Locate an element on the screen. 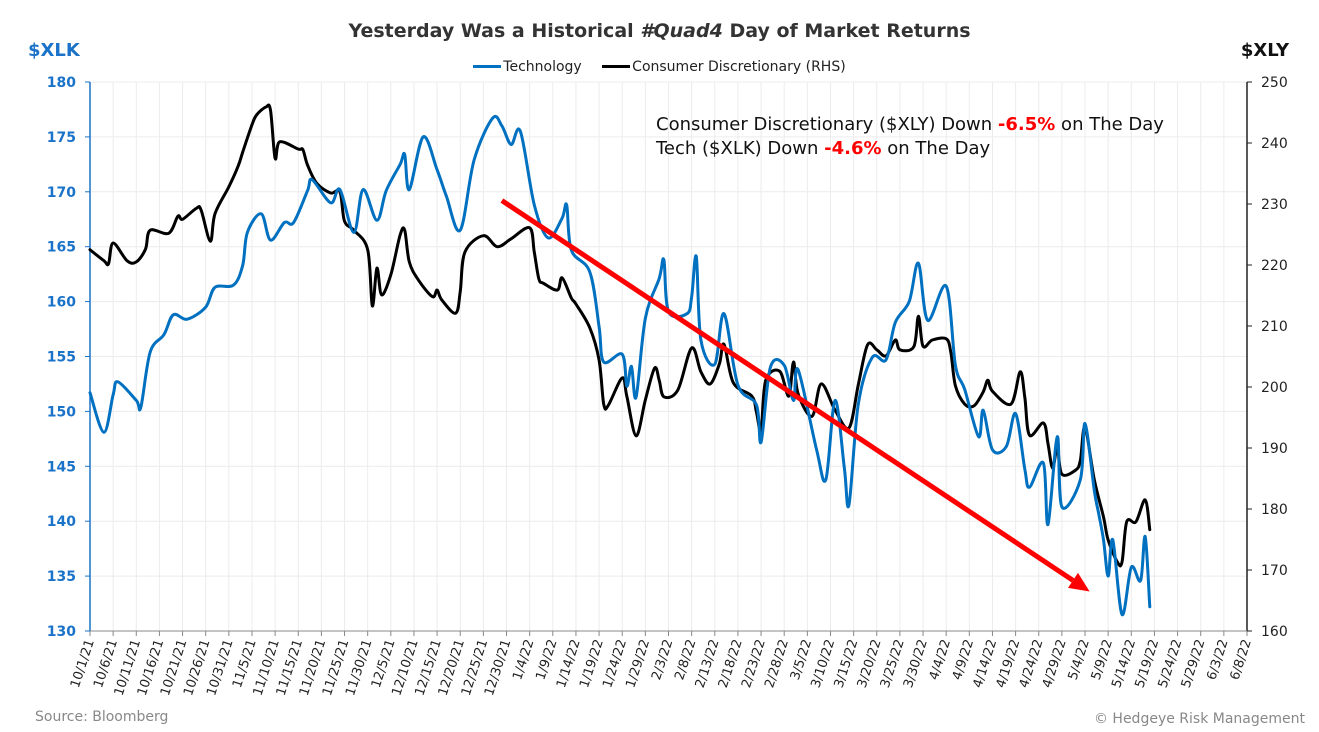  y-right-tick-label: 200 is located at coordinates (1274, 388).